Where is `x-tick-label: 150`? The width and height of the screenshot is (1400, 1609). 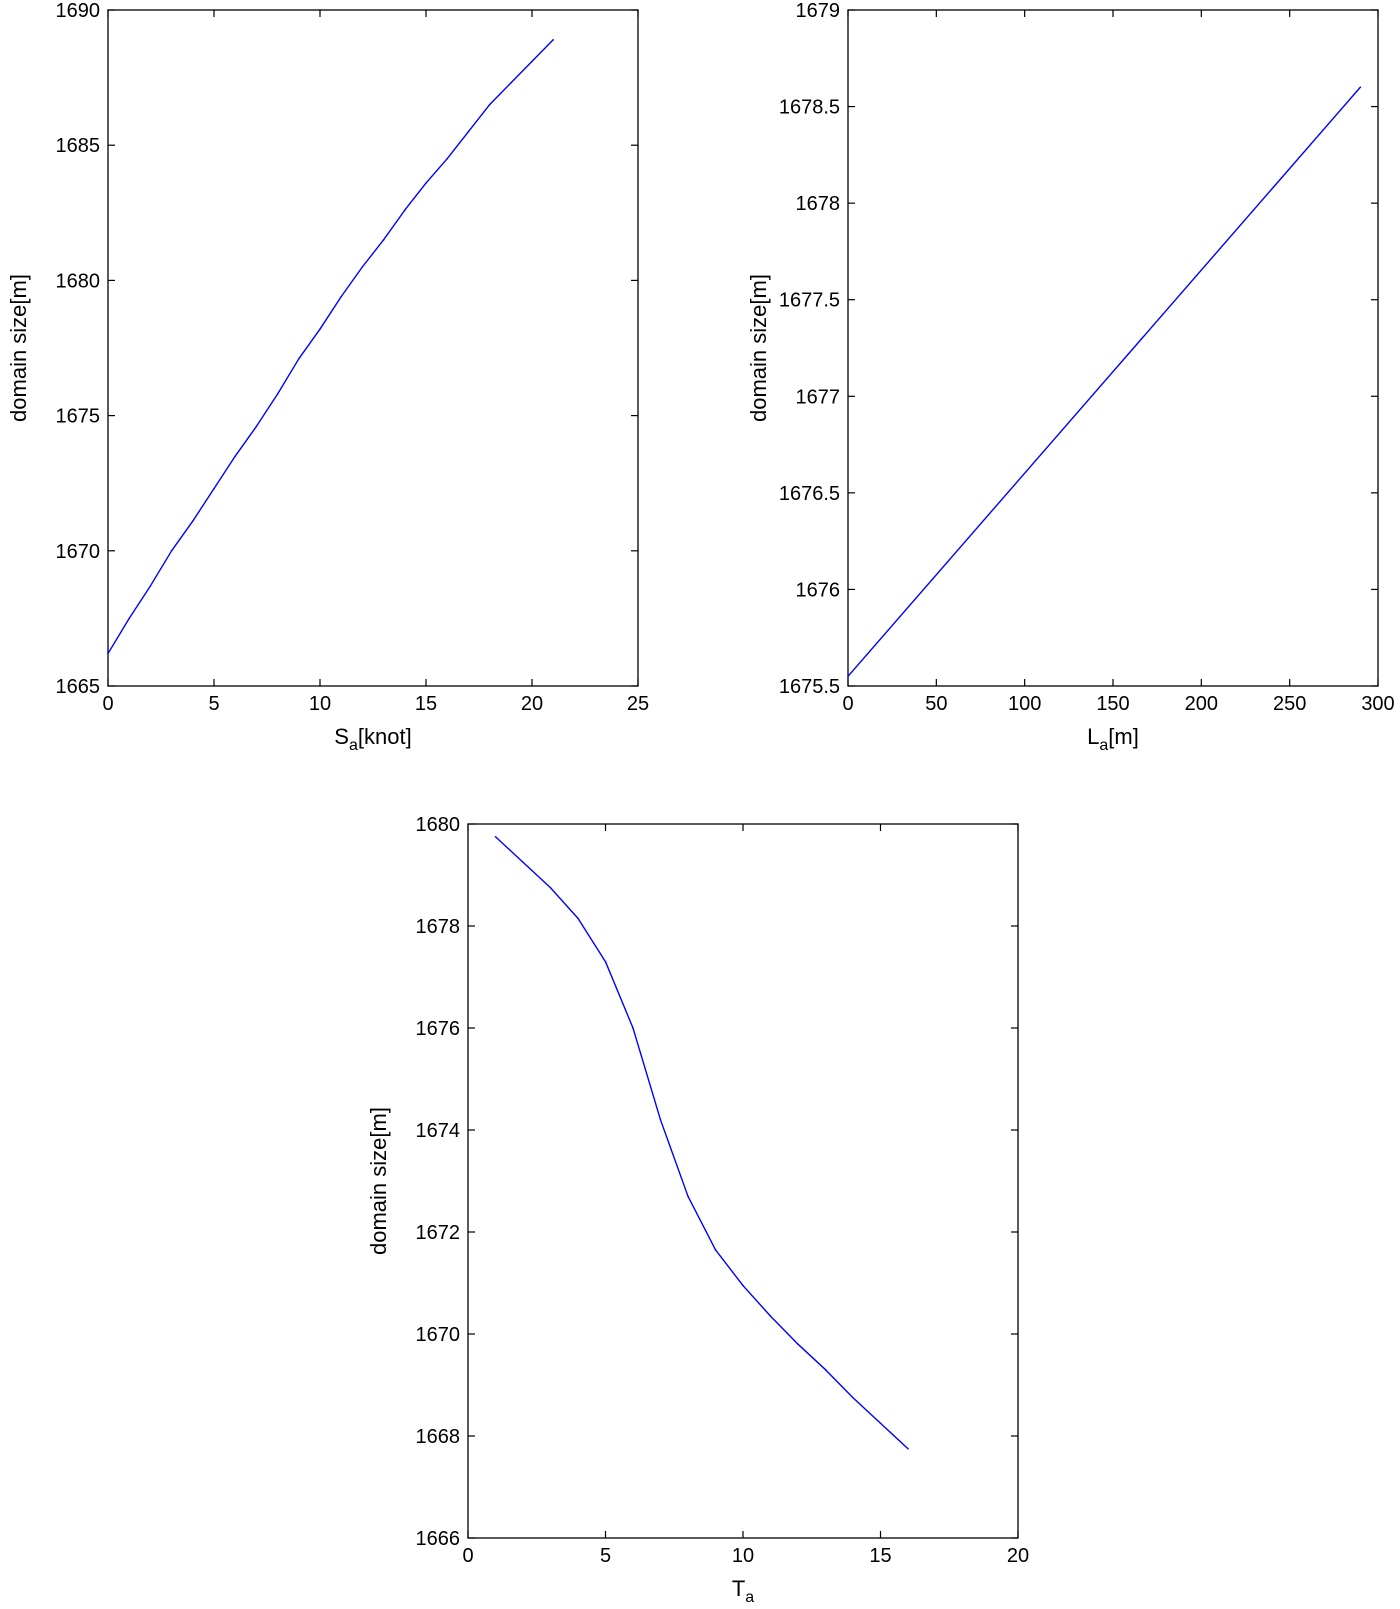 x-tick-label: 150 is located at coordinates (1112, 704).